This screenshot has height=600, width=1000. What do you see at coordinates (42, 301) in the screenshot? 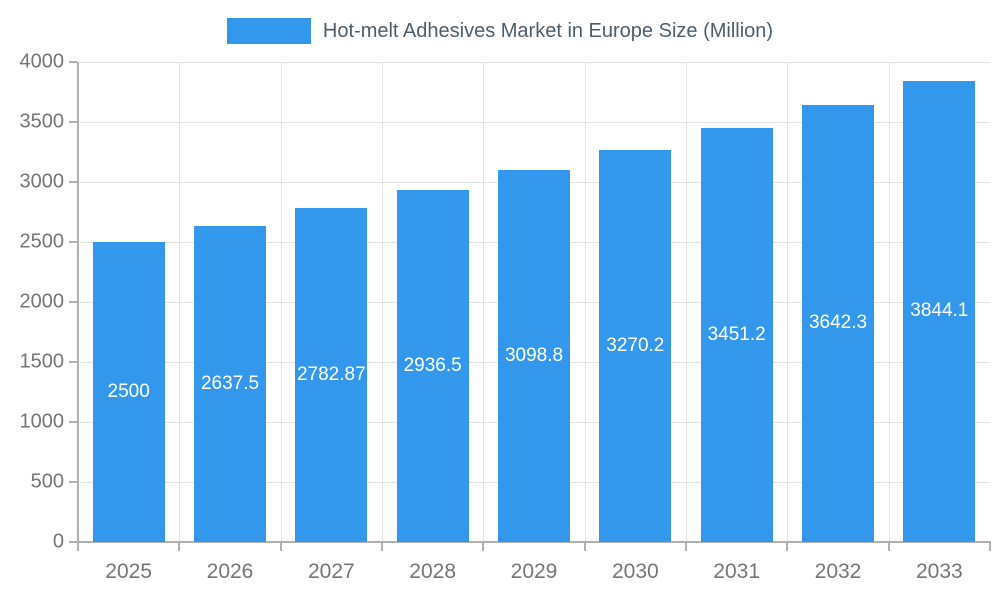
I see `y-axis-label: 2000` at bounding box center [42, 301].